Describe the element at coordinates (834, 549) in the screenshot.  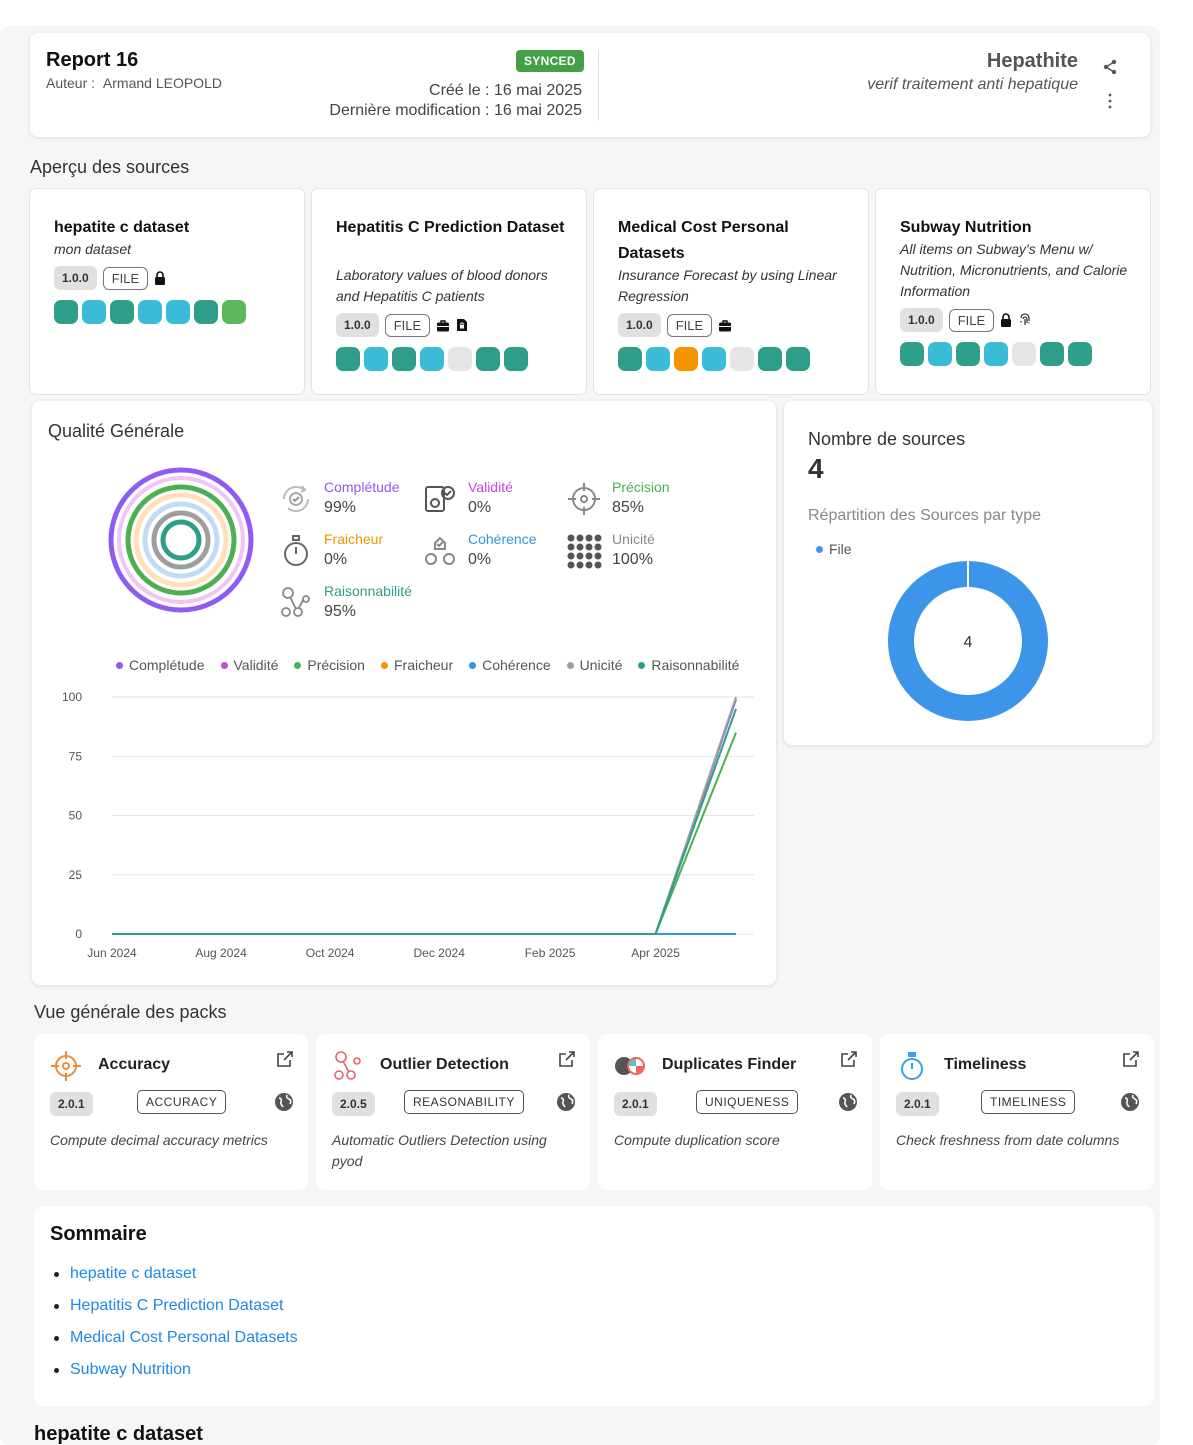
I see `donut-legend-item: File` at that location.